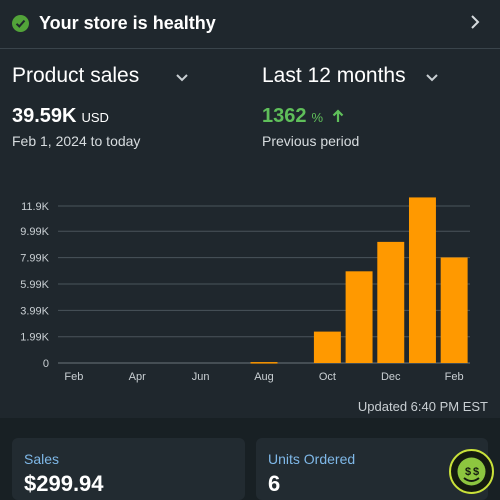  I want to click on bar-dec, so click(391, 302).